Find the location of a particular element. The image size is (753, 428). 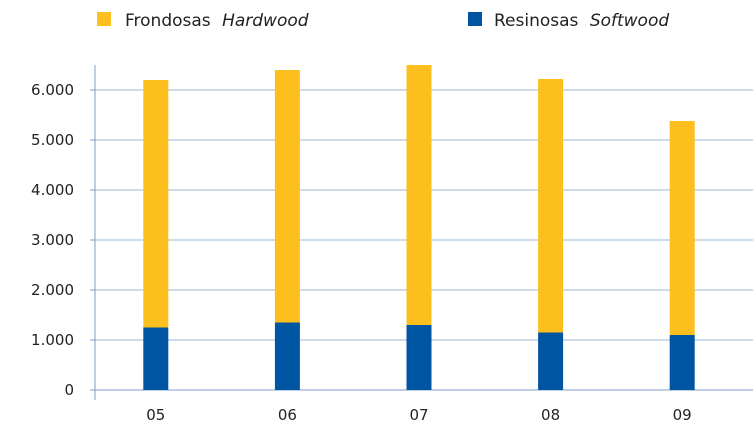

legend-label-hardwood: Frondosas Hardwood is located at coordinates (217, 21).